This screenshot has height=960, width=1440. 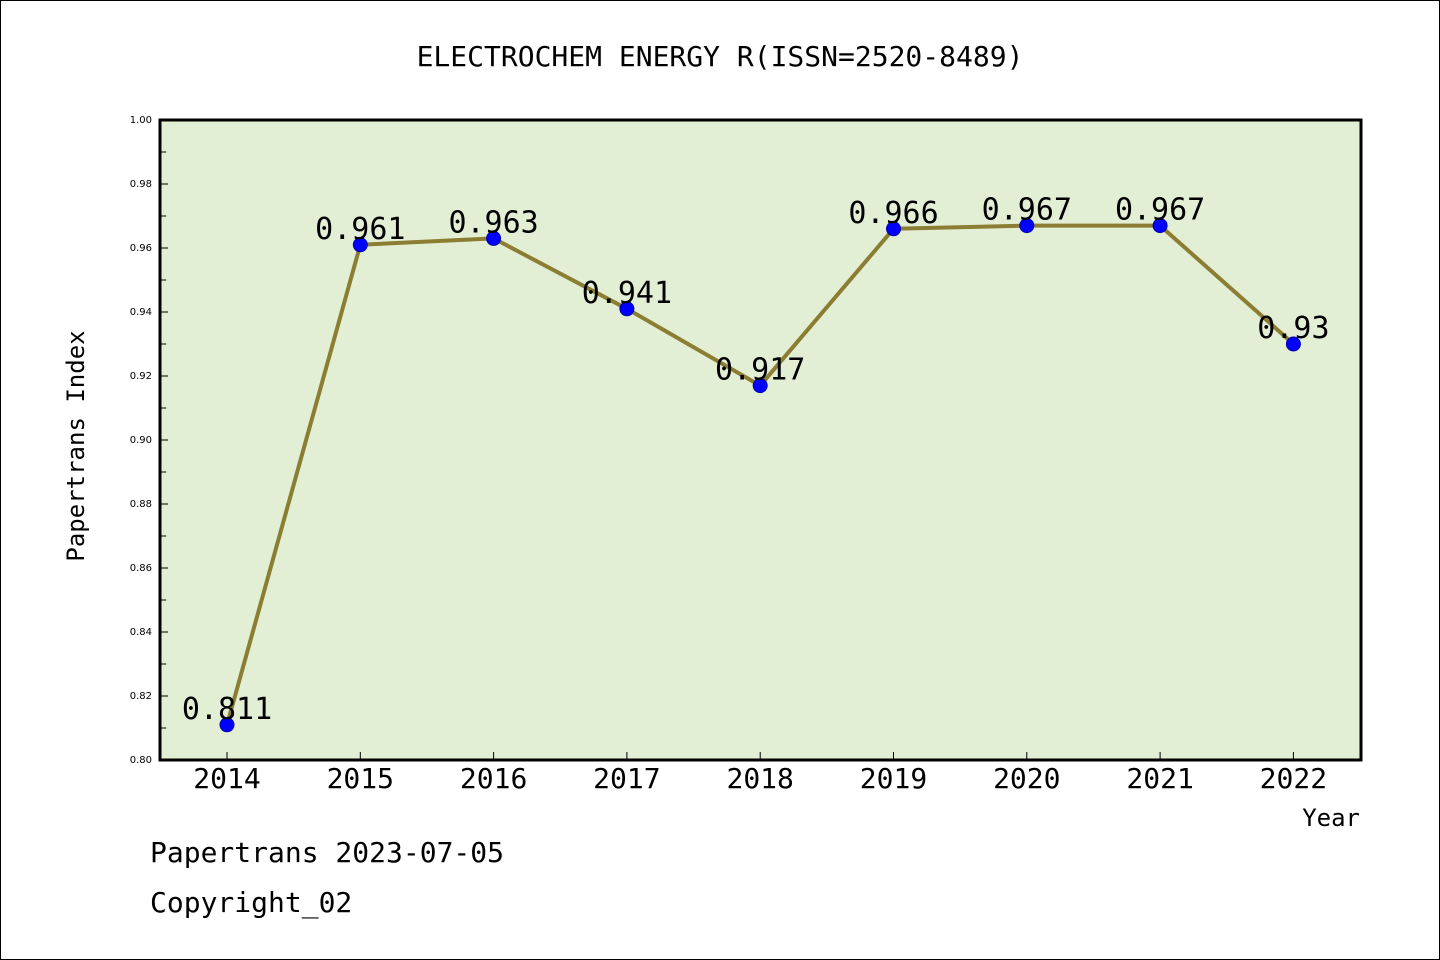 I want to click on y-tick-label: 0.82, so click(x=141, y=696).